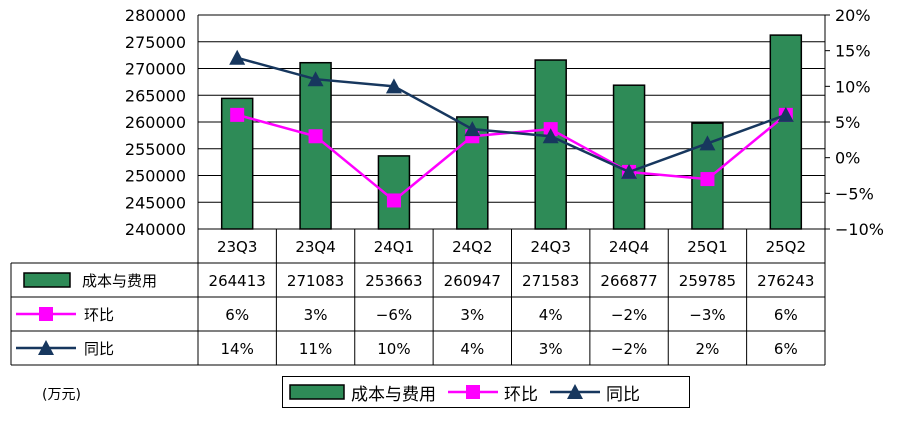 The height and width of the screenshot is (428, 898). I want to click on legend-item-yoy: 同比, so click(595, 392).